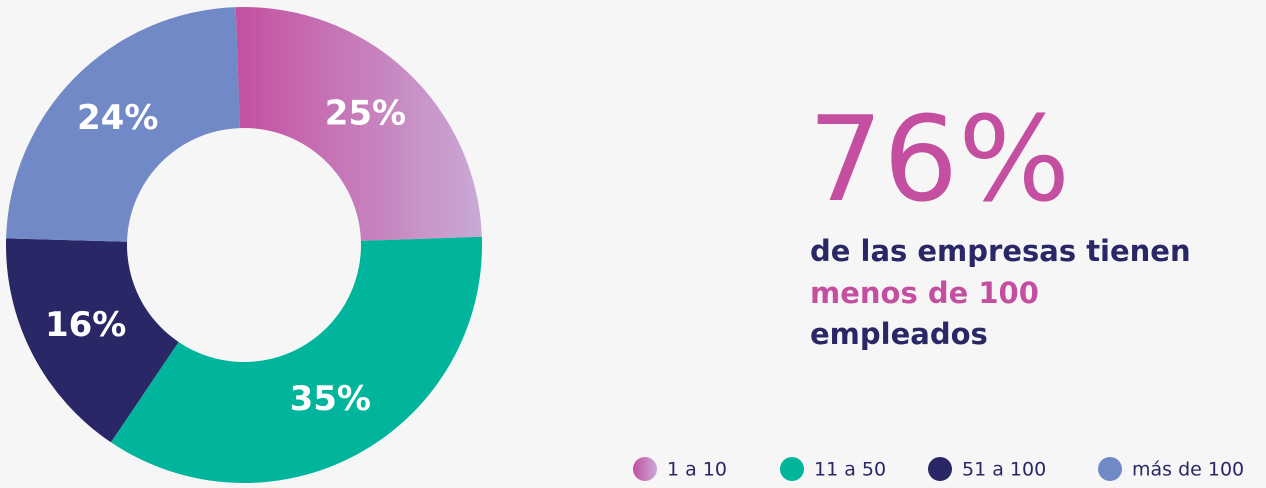  I want to click on slice-label: 24%, so click(117, 118).